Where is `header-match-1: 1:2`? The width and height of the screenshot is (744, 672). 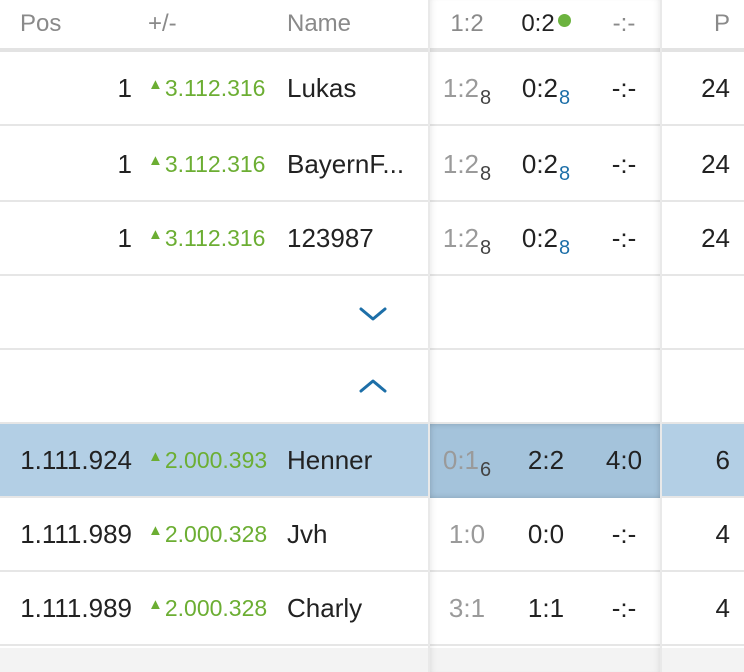
header-match-1: 1:2 is located at coordinates (467, 23).